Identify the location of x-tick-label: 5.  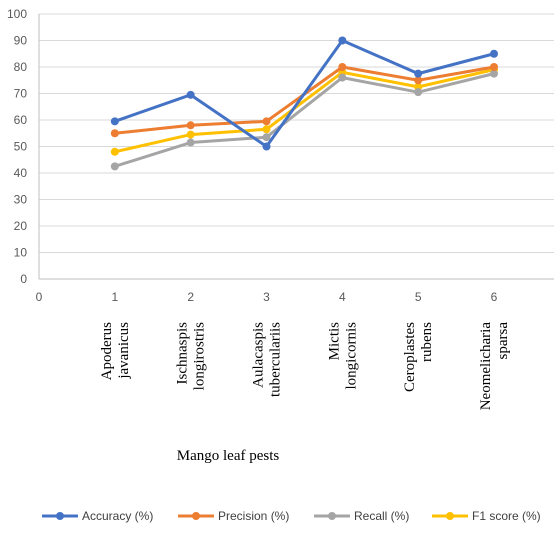
(418, 297).